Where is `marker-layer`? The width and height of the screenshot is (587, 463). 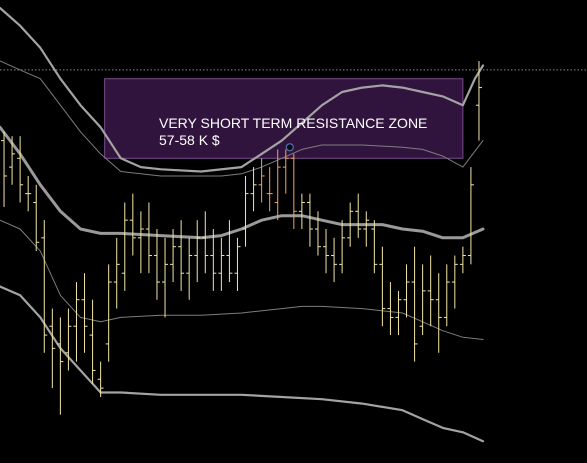
marker-layer is located at coordinates (289, 147).